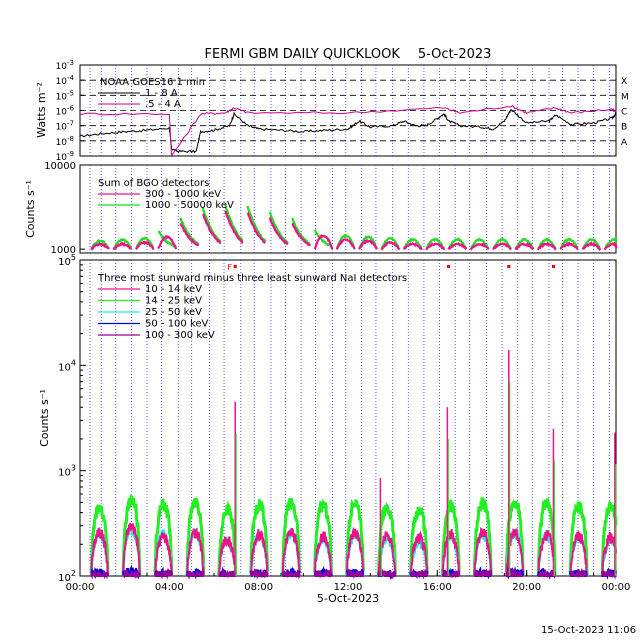  What do you see at coordinates (67, 365) in the screenshot?
I see `nai-ytick-label: 10⁴` at bounding box center [67, 365].